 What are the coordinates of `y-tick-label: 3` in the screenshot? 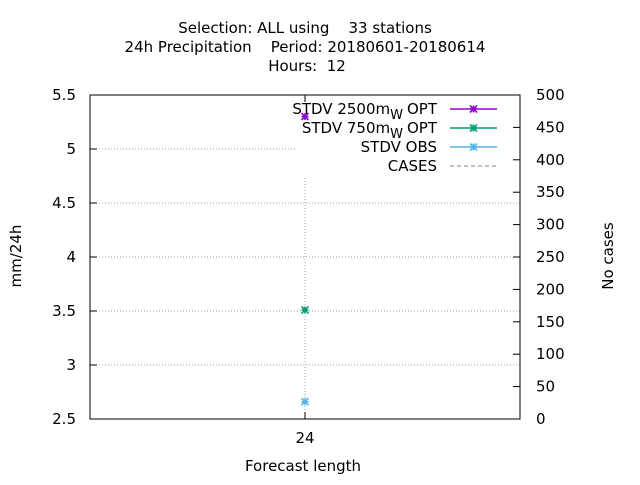 It's located at (71, 365).